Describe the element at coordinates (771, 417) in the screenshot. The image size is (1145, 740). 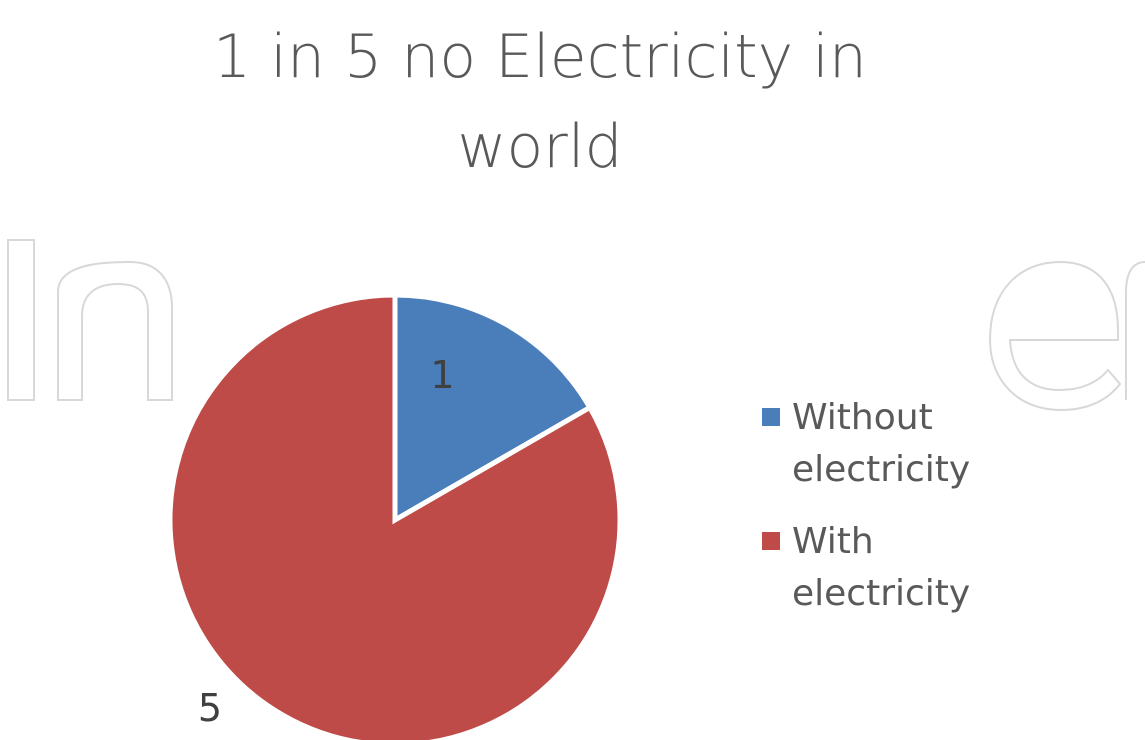
I see `legend-swatch-without-electricity` at that location.